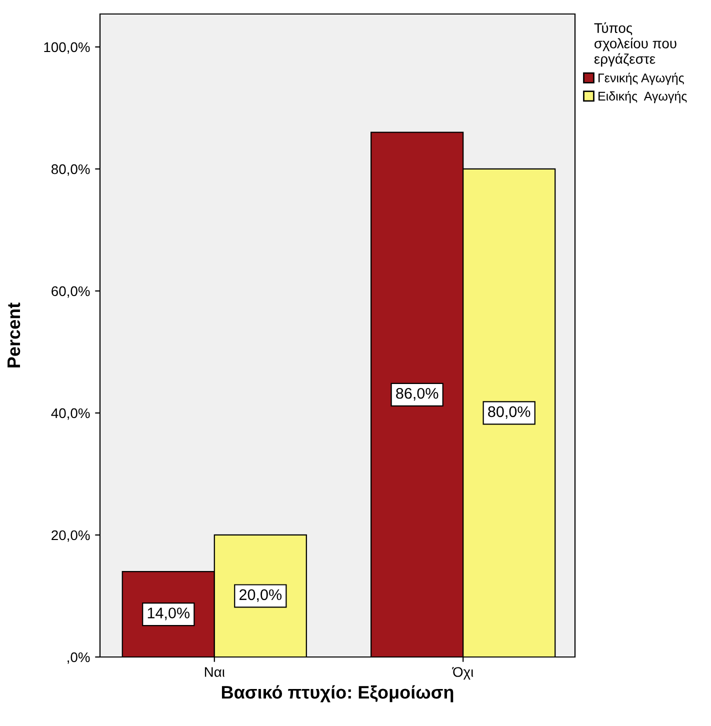  I want to click on y-tick-label: 40,0%, so click(70, 414).